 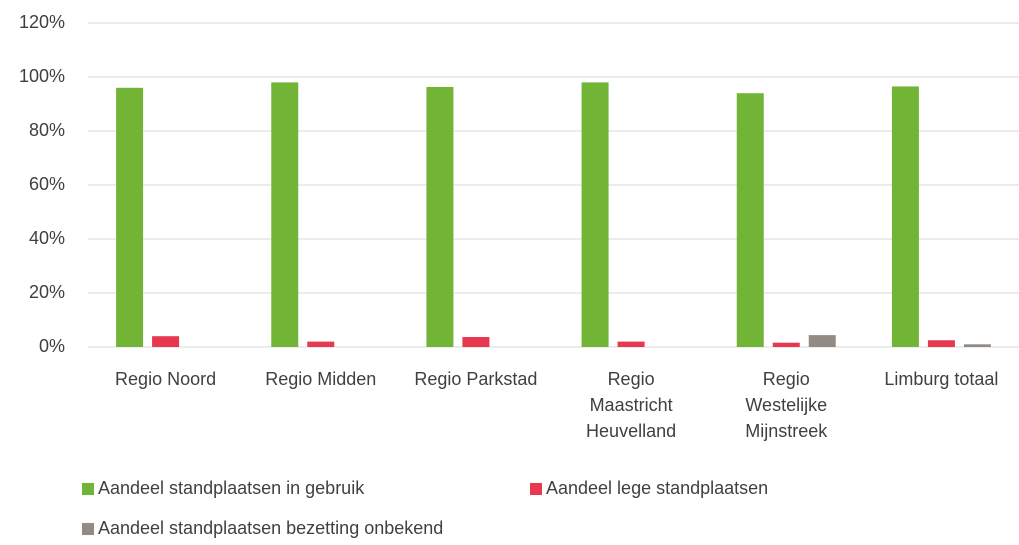 What do you see at coordinates (271, 528) in the screenshot?
I see `legend-label: Aandeel standplaatsen bezetting onbekend` at bounding box center [271, 528].